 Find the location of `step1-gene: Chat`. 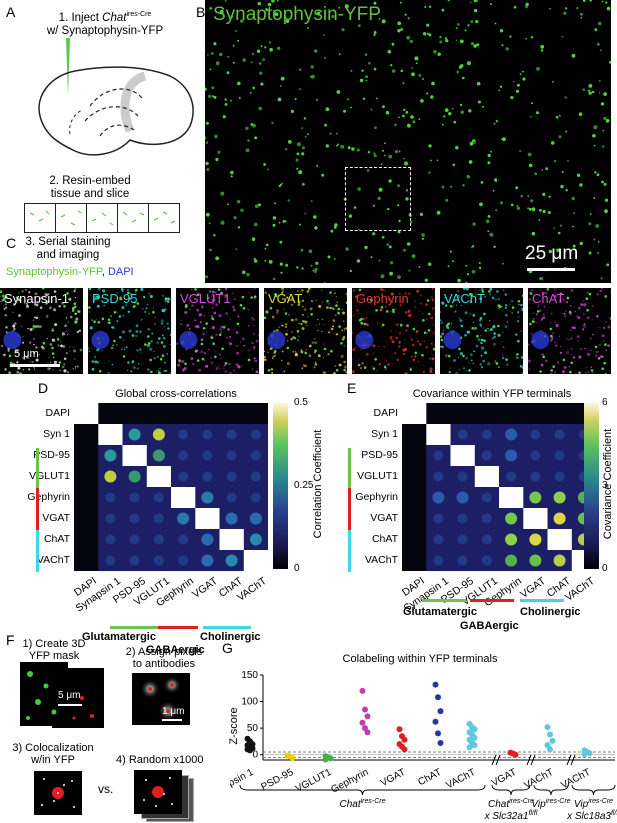

step1-gene: Chat is located at coordinates (114, 17).